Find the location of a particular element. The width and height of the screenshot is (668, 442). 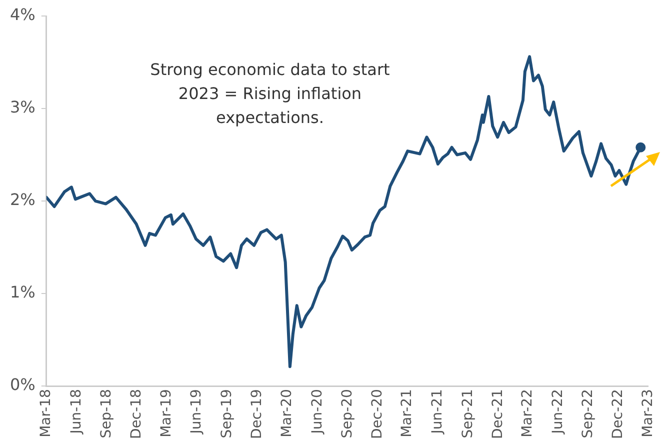

x-tick-label: Mar-21 is located at coordinates (407, 413).